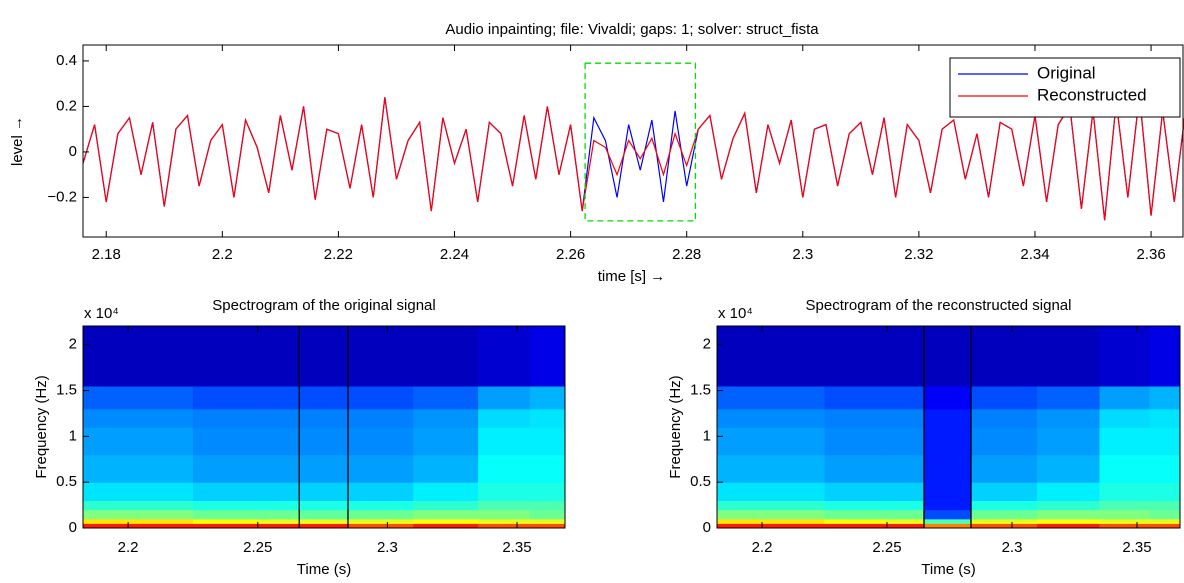  What do you see at coordinates (516, 547) in the screenshot?
I see `x-tick-label: 2.35` at bounding box center [516, 547].